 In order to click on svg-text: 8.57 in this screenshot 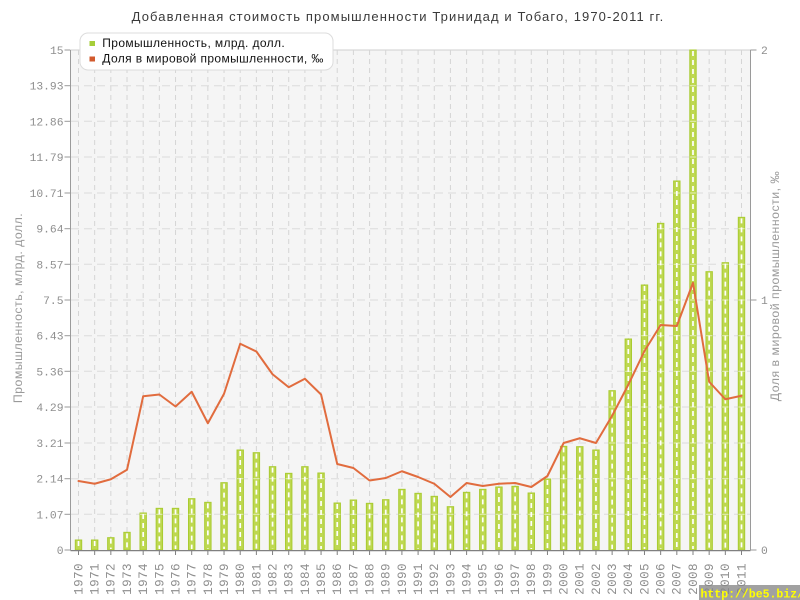, I will do `click(49, 266)`.